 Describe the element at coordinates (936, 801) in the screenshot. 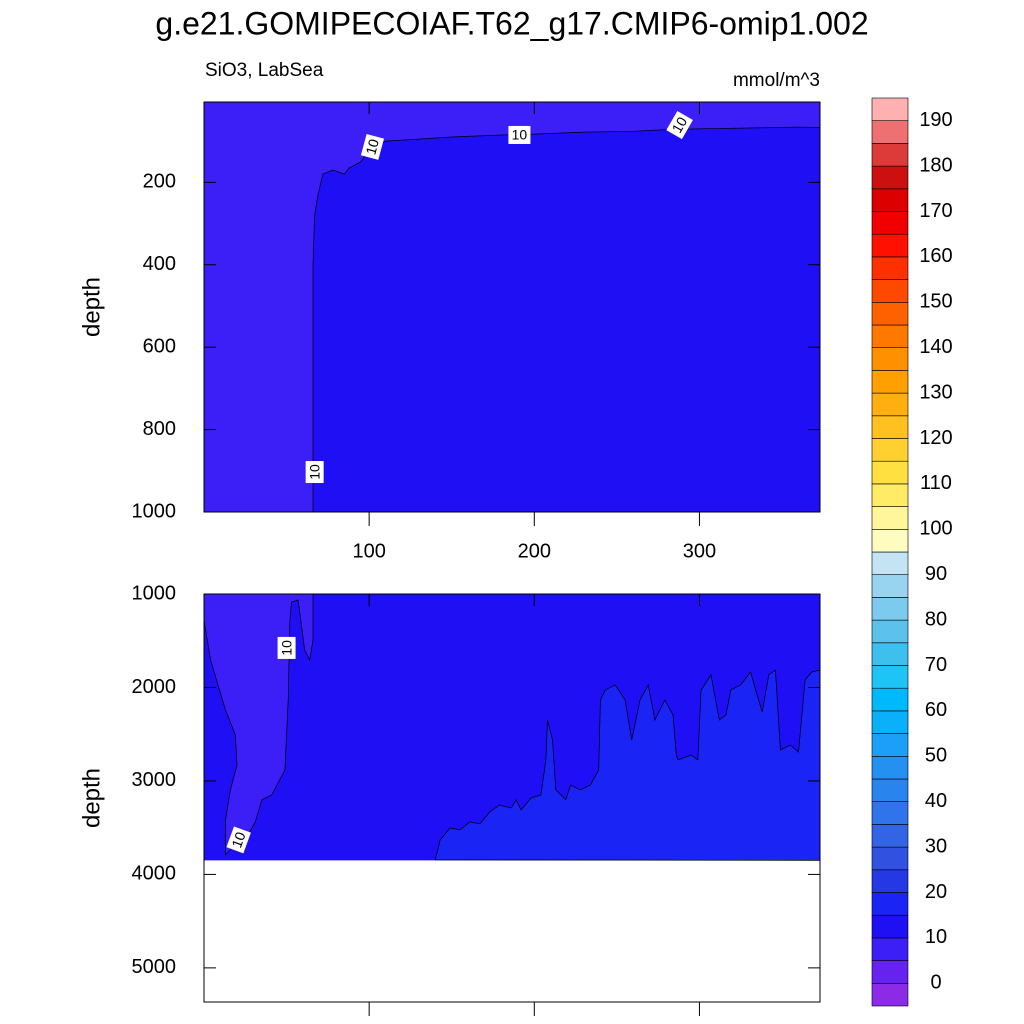

I see `colorbar-label: 40` at that location.